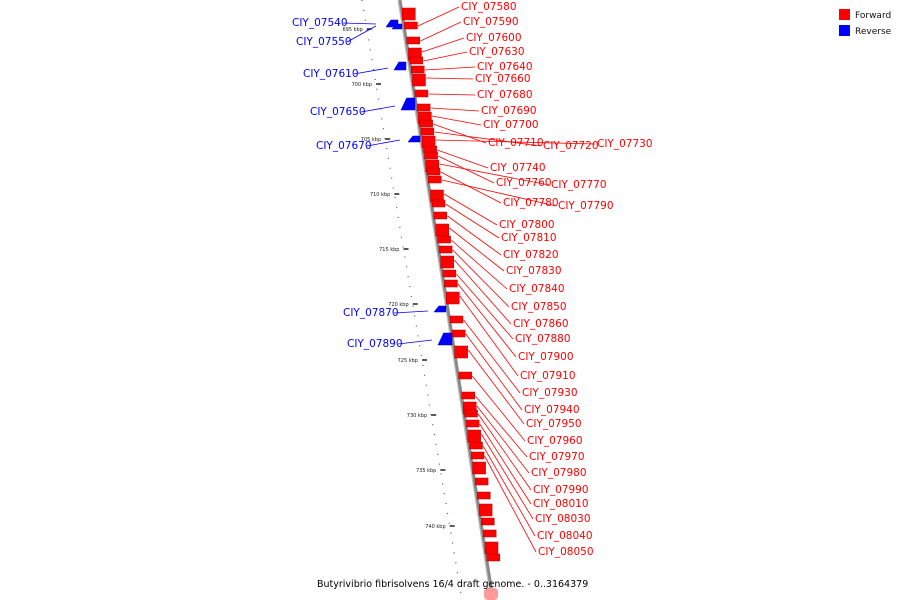  Describe the element at coordinates (554, 424) in the screenshot. I see `forward-gene-label: CIY_07950` at that location.